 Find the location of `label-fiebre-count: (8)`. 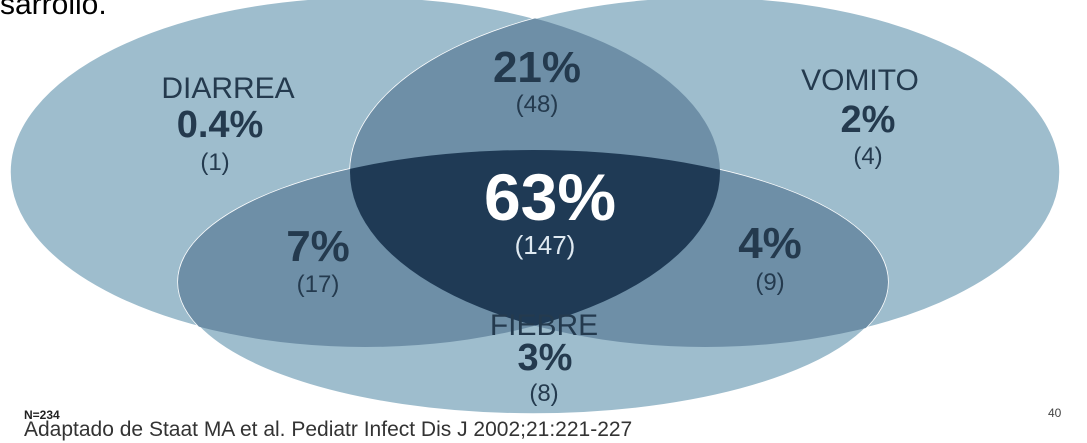

label-fiebre-count: (8) is located at coordinates (543, 393).